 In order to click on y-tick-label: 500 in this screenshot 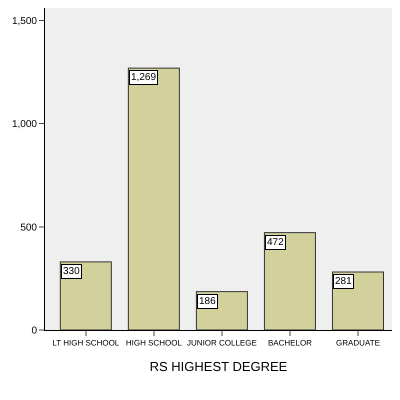, I will do `click(29, 228)`.